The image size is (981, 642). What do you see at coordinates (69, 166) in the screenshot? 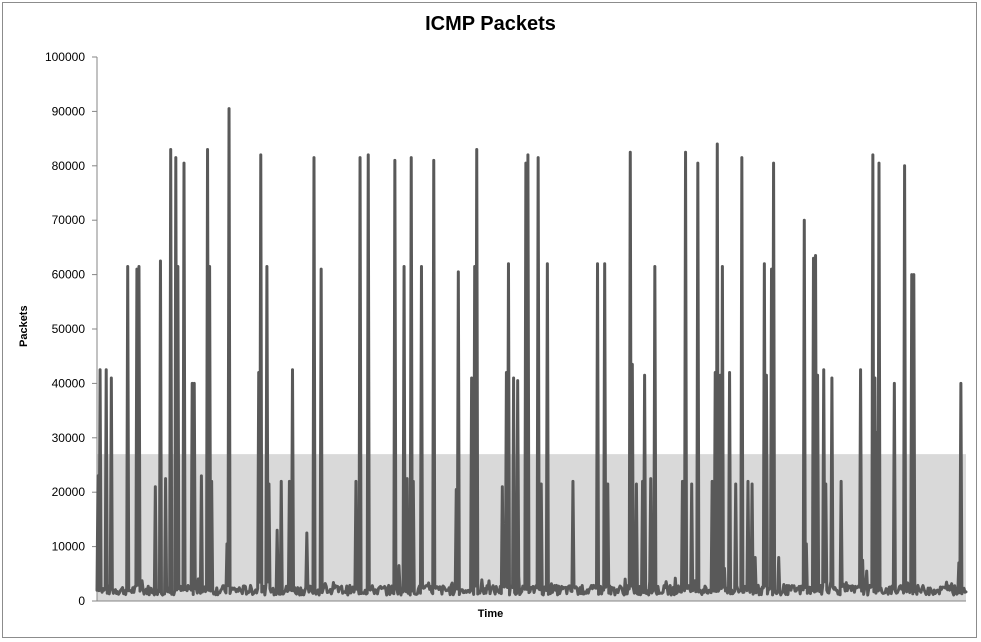
I see `y-tick-label: 80000` at bounding box center [69, 166].